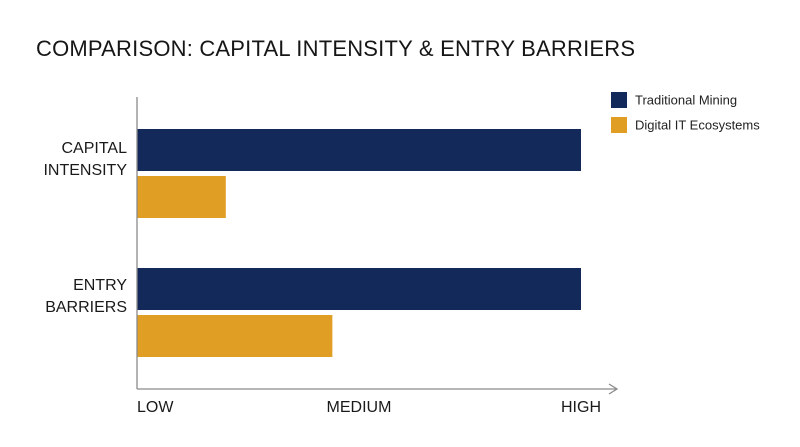  I want to click on legend-label-1: Digital IT Ecosystems, so click(697, 125).